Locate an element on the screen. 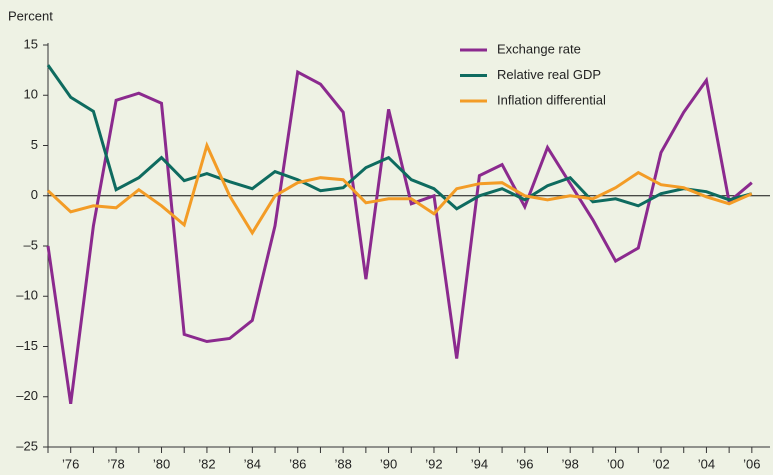  x-tick-label: ’94 is located at coordinates (479, 463).